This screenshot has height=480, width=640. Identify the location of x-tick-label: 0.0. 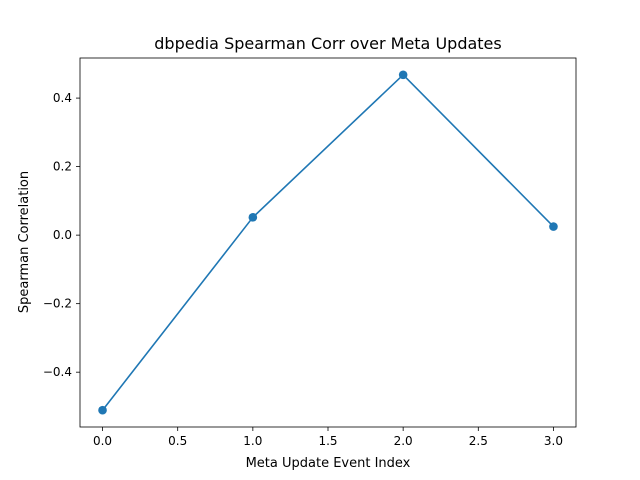
(102, 441).